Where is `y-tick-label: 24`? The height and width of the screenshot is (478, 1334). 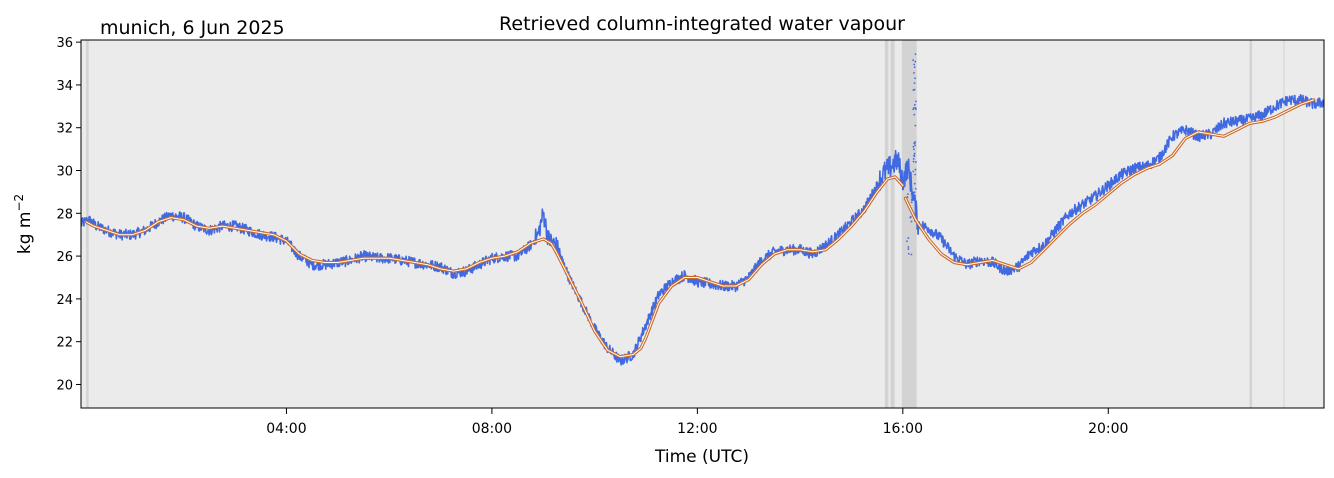 y-tick-label: 24 is located at coordinates (64, 300).